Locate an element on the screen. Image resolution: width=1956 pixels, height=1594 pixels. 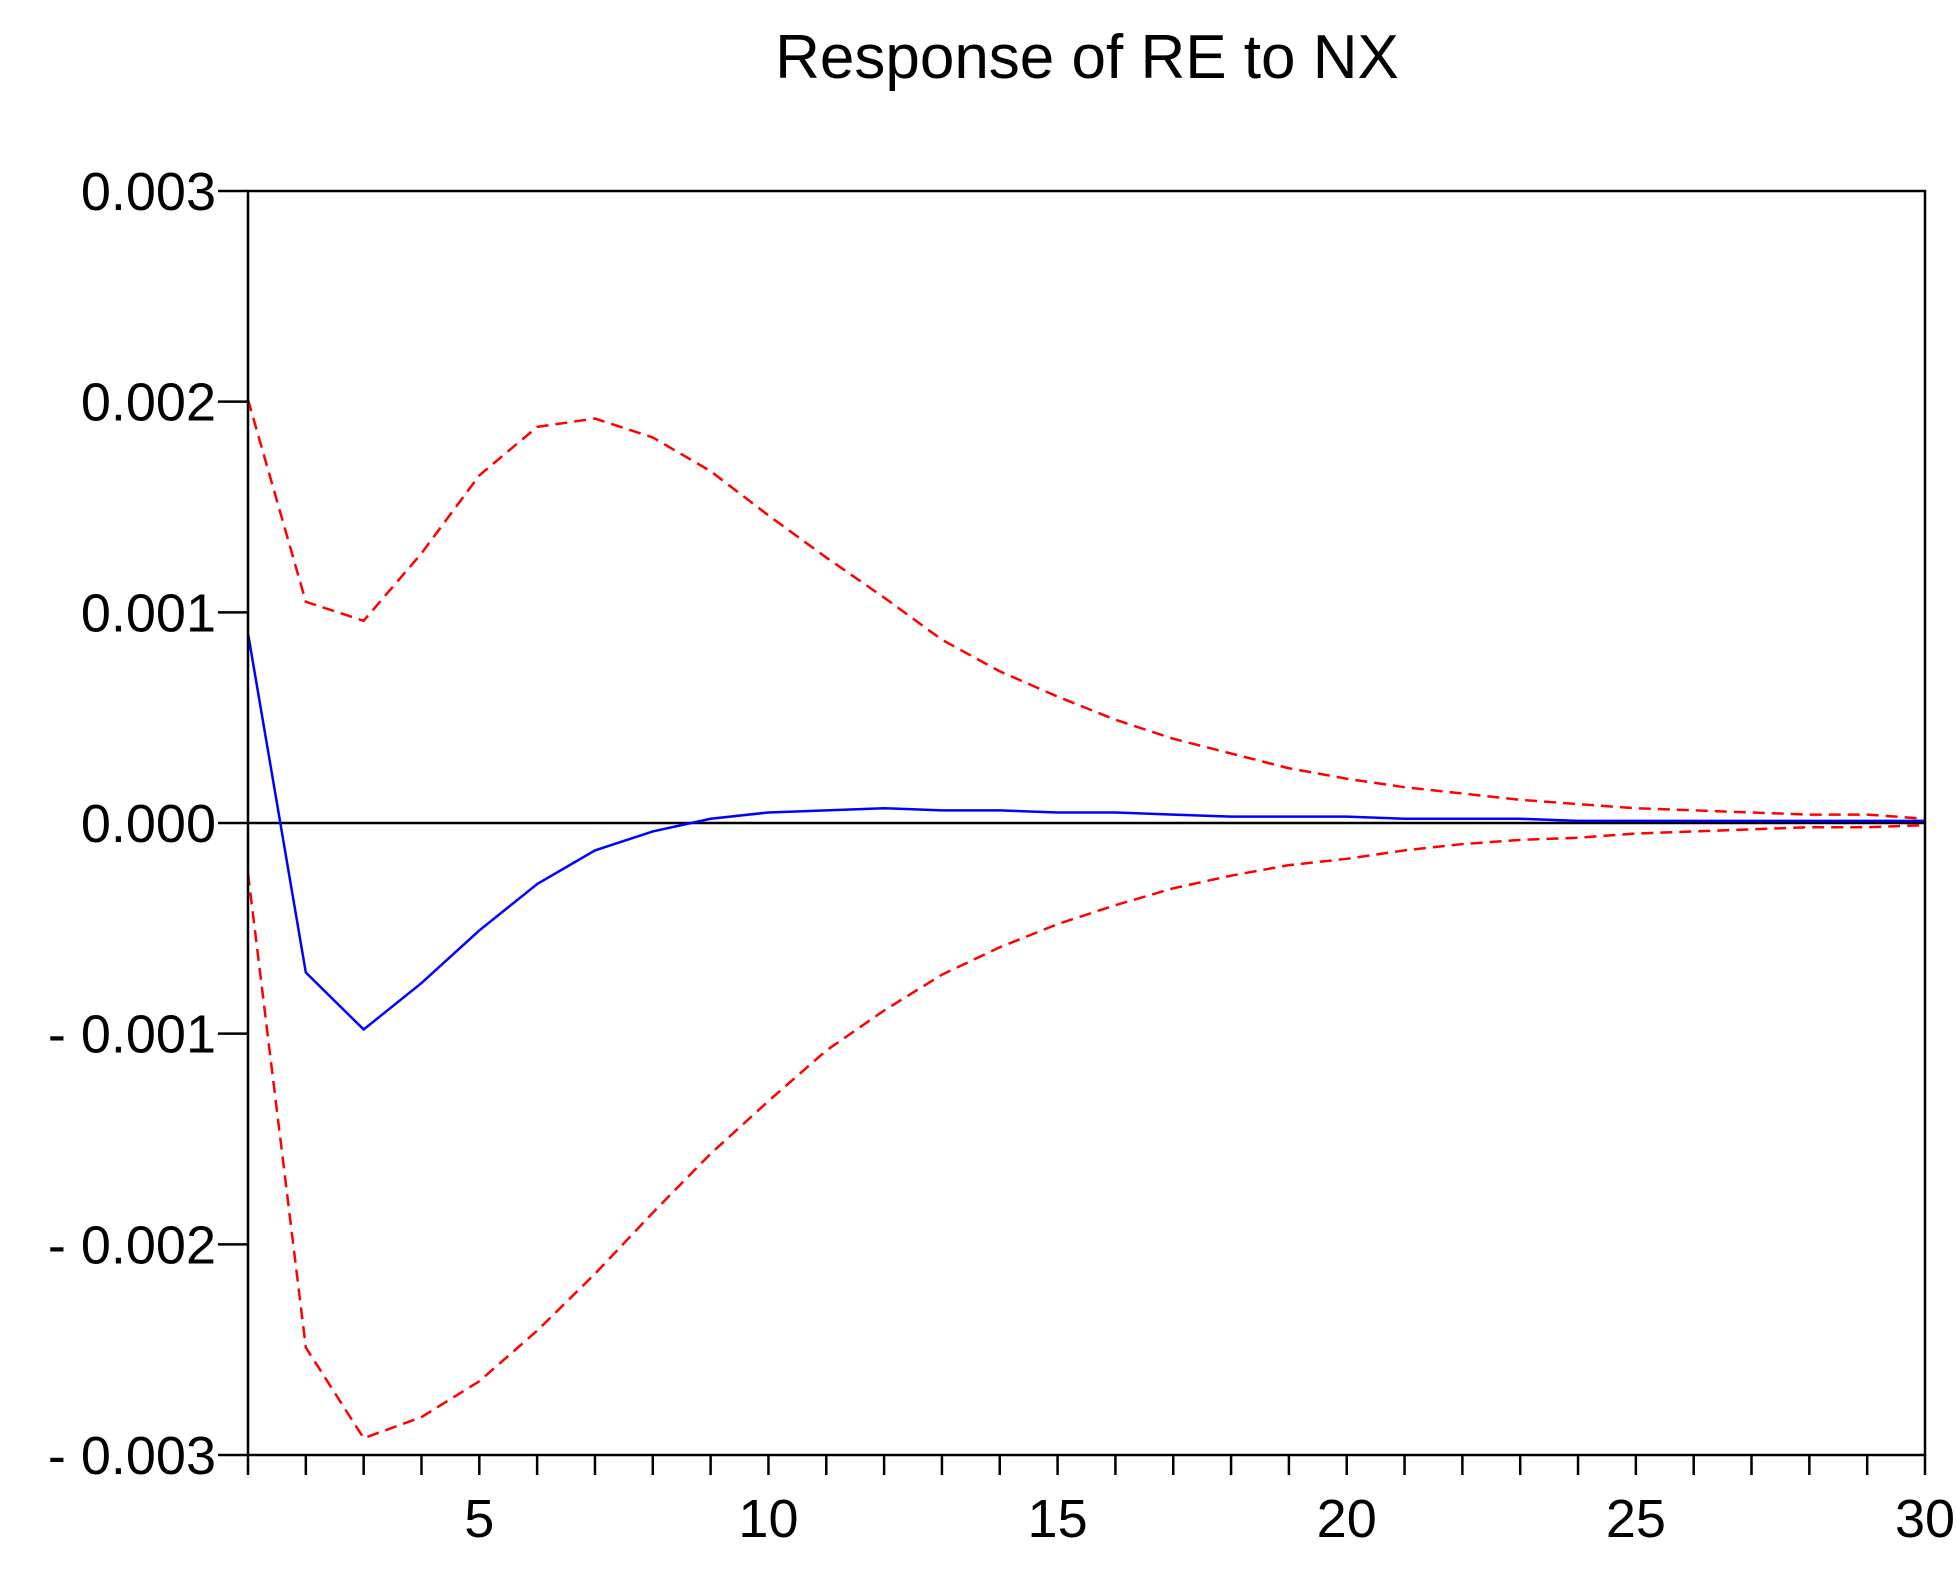
y-tick-label: 0.001 is located at coordinates (148, 613).